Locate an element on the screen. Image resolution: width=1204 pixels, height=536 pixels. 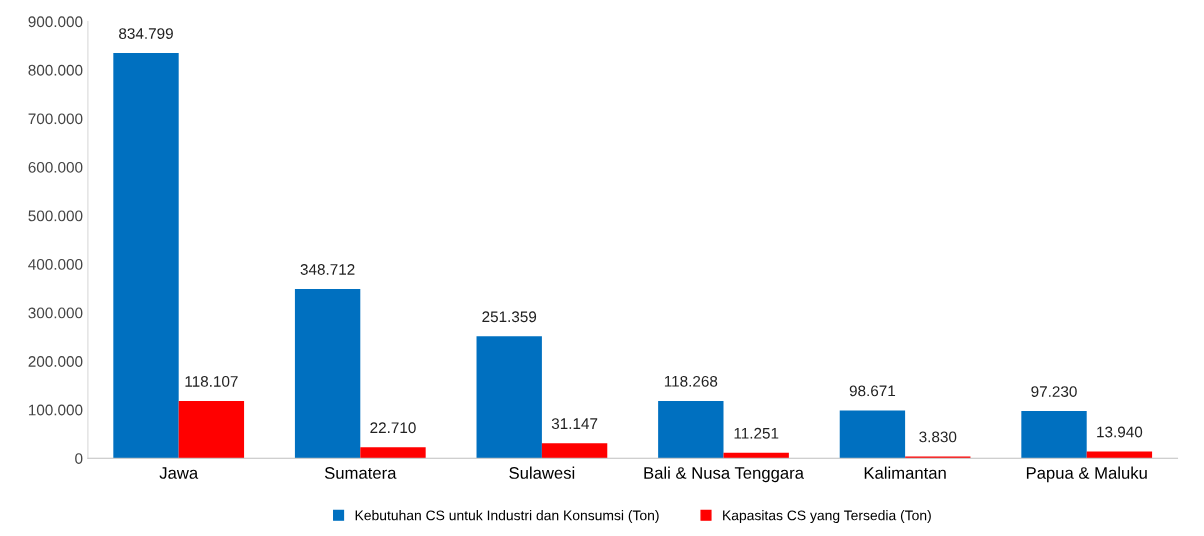
x-tick-label: Jawa is located at coordinates (179, 473).